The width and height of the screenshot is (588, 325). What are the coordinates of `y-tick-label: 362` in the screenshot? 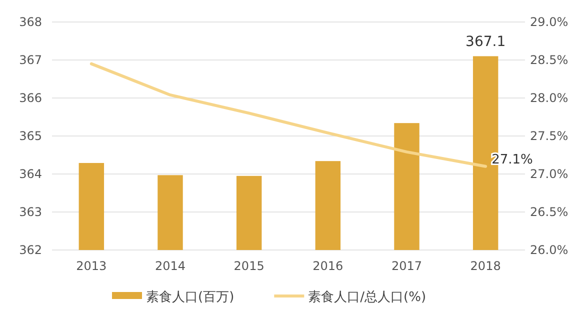 It's located at (30, 250).